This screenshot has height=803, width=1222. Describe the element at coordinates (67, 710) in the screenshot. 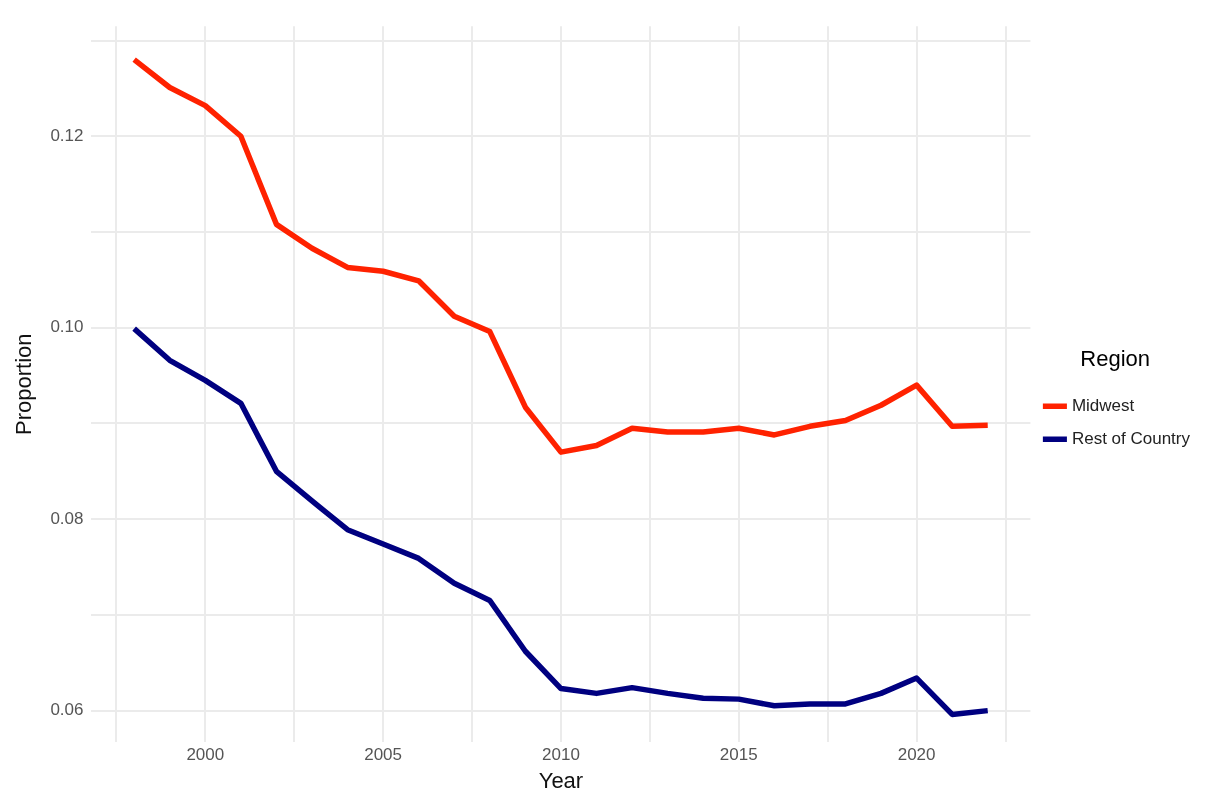

I see `y-tick-label: 0.06` at that location.